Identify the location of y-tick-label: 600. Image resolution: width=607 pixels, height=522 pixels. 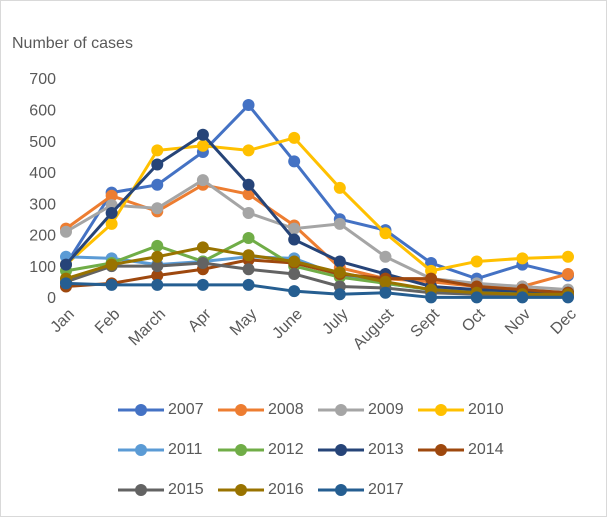
(42, 111).